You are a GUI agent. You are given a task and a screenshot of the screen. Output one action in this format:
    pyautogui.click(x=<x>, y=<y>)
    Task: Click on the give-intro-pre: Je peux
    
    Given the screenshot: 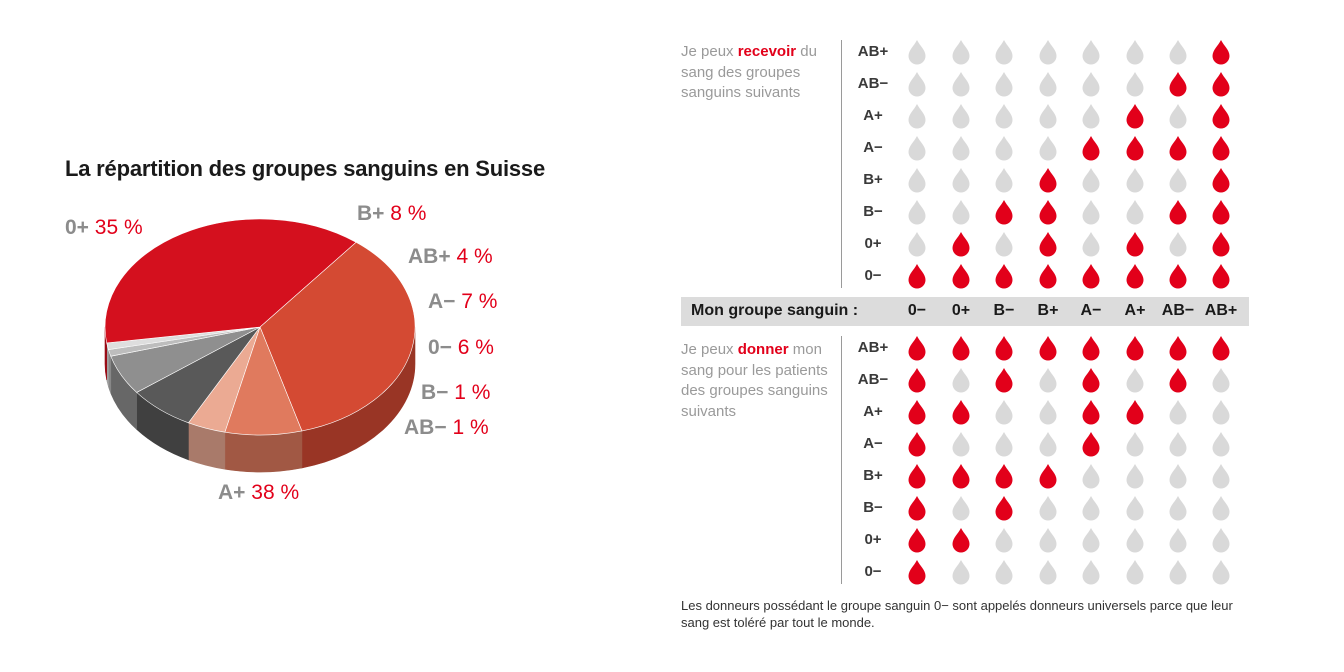 What is the action you would take?
    pyautogui.click(x=709, y=349)
    